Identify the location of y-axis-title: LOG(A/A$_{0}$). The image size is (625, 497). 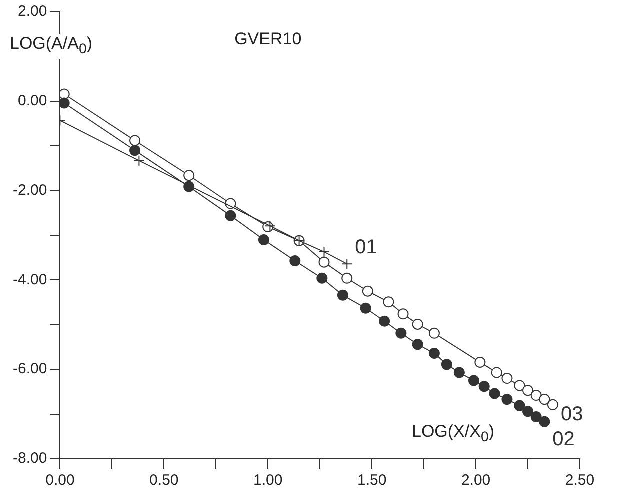
(51, 47).